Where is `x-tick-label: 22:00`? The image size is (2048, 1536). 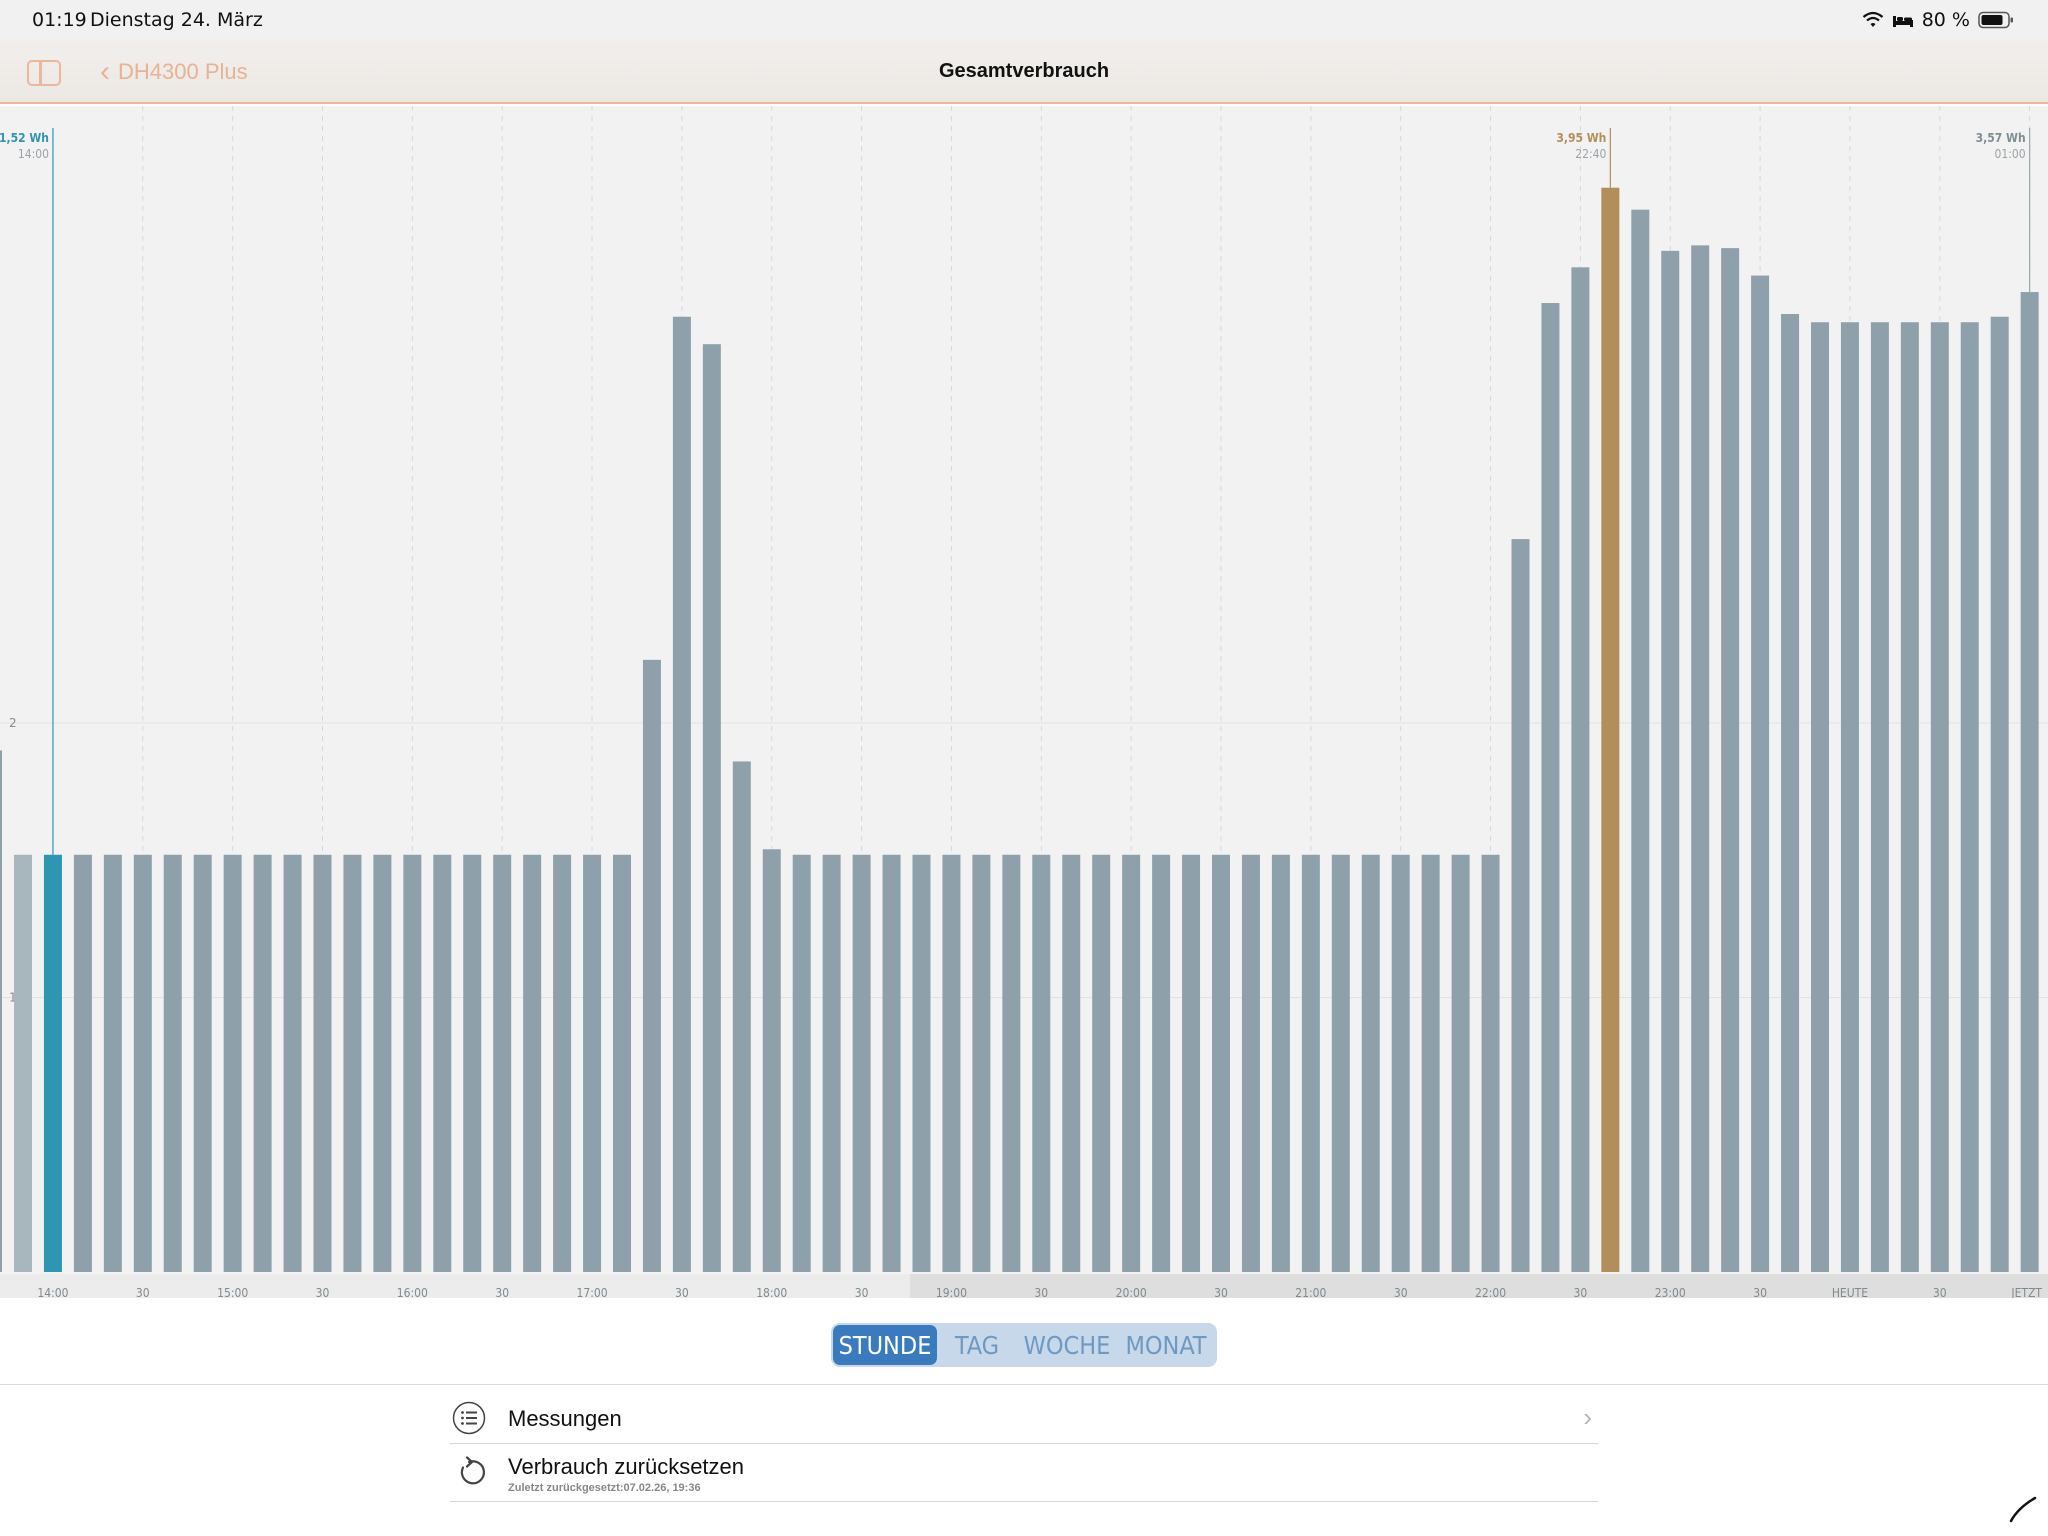
x-tick-label: 22:00 is located at coordinates (1490, 1292).